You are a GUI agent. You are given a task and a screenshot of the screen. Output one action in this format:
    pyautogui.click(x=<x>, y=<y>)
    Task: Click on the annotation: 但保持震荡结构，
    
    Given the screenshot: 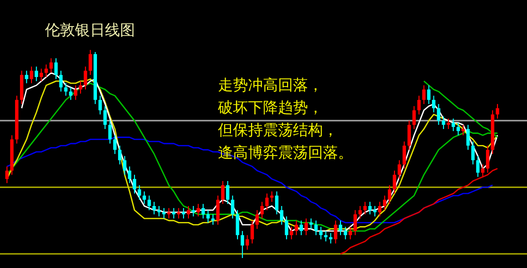 What is the action you would take?
    pyautogui.click(x=278, y=130)
    